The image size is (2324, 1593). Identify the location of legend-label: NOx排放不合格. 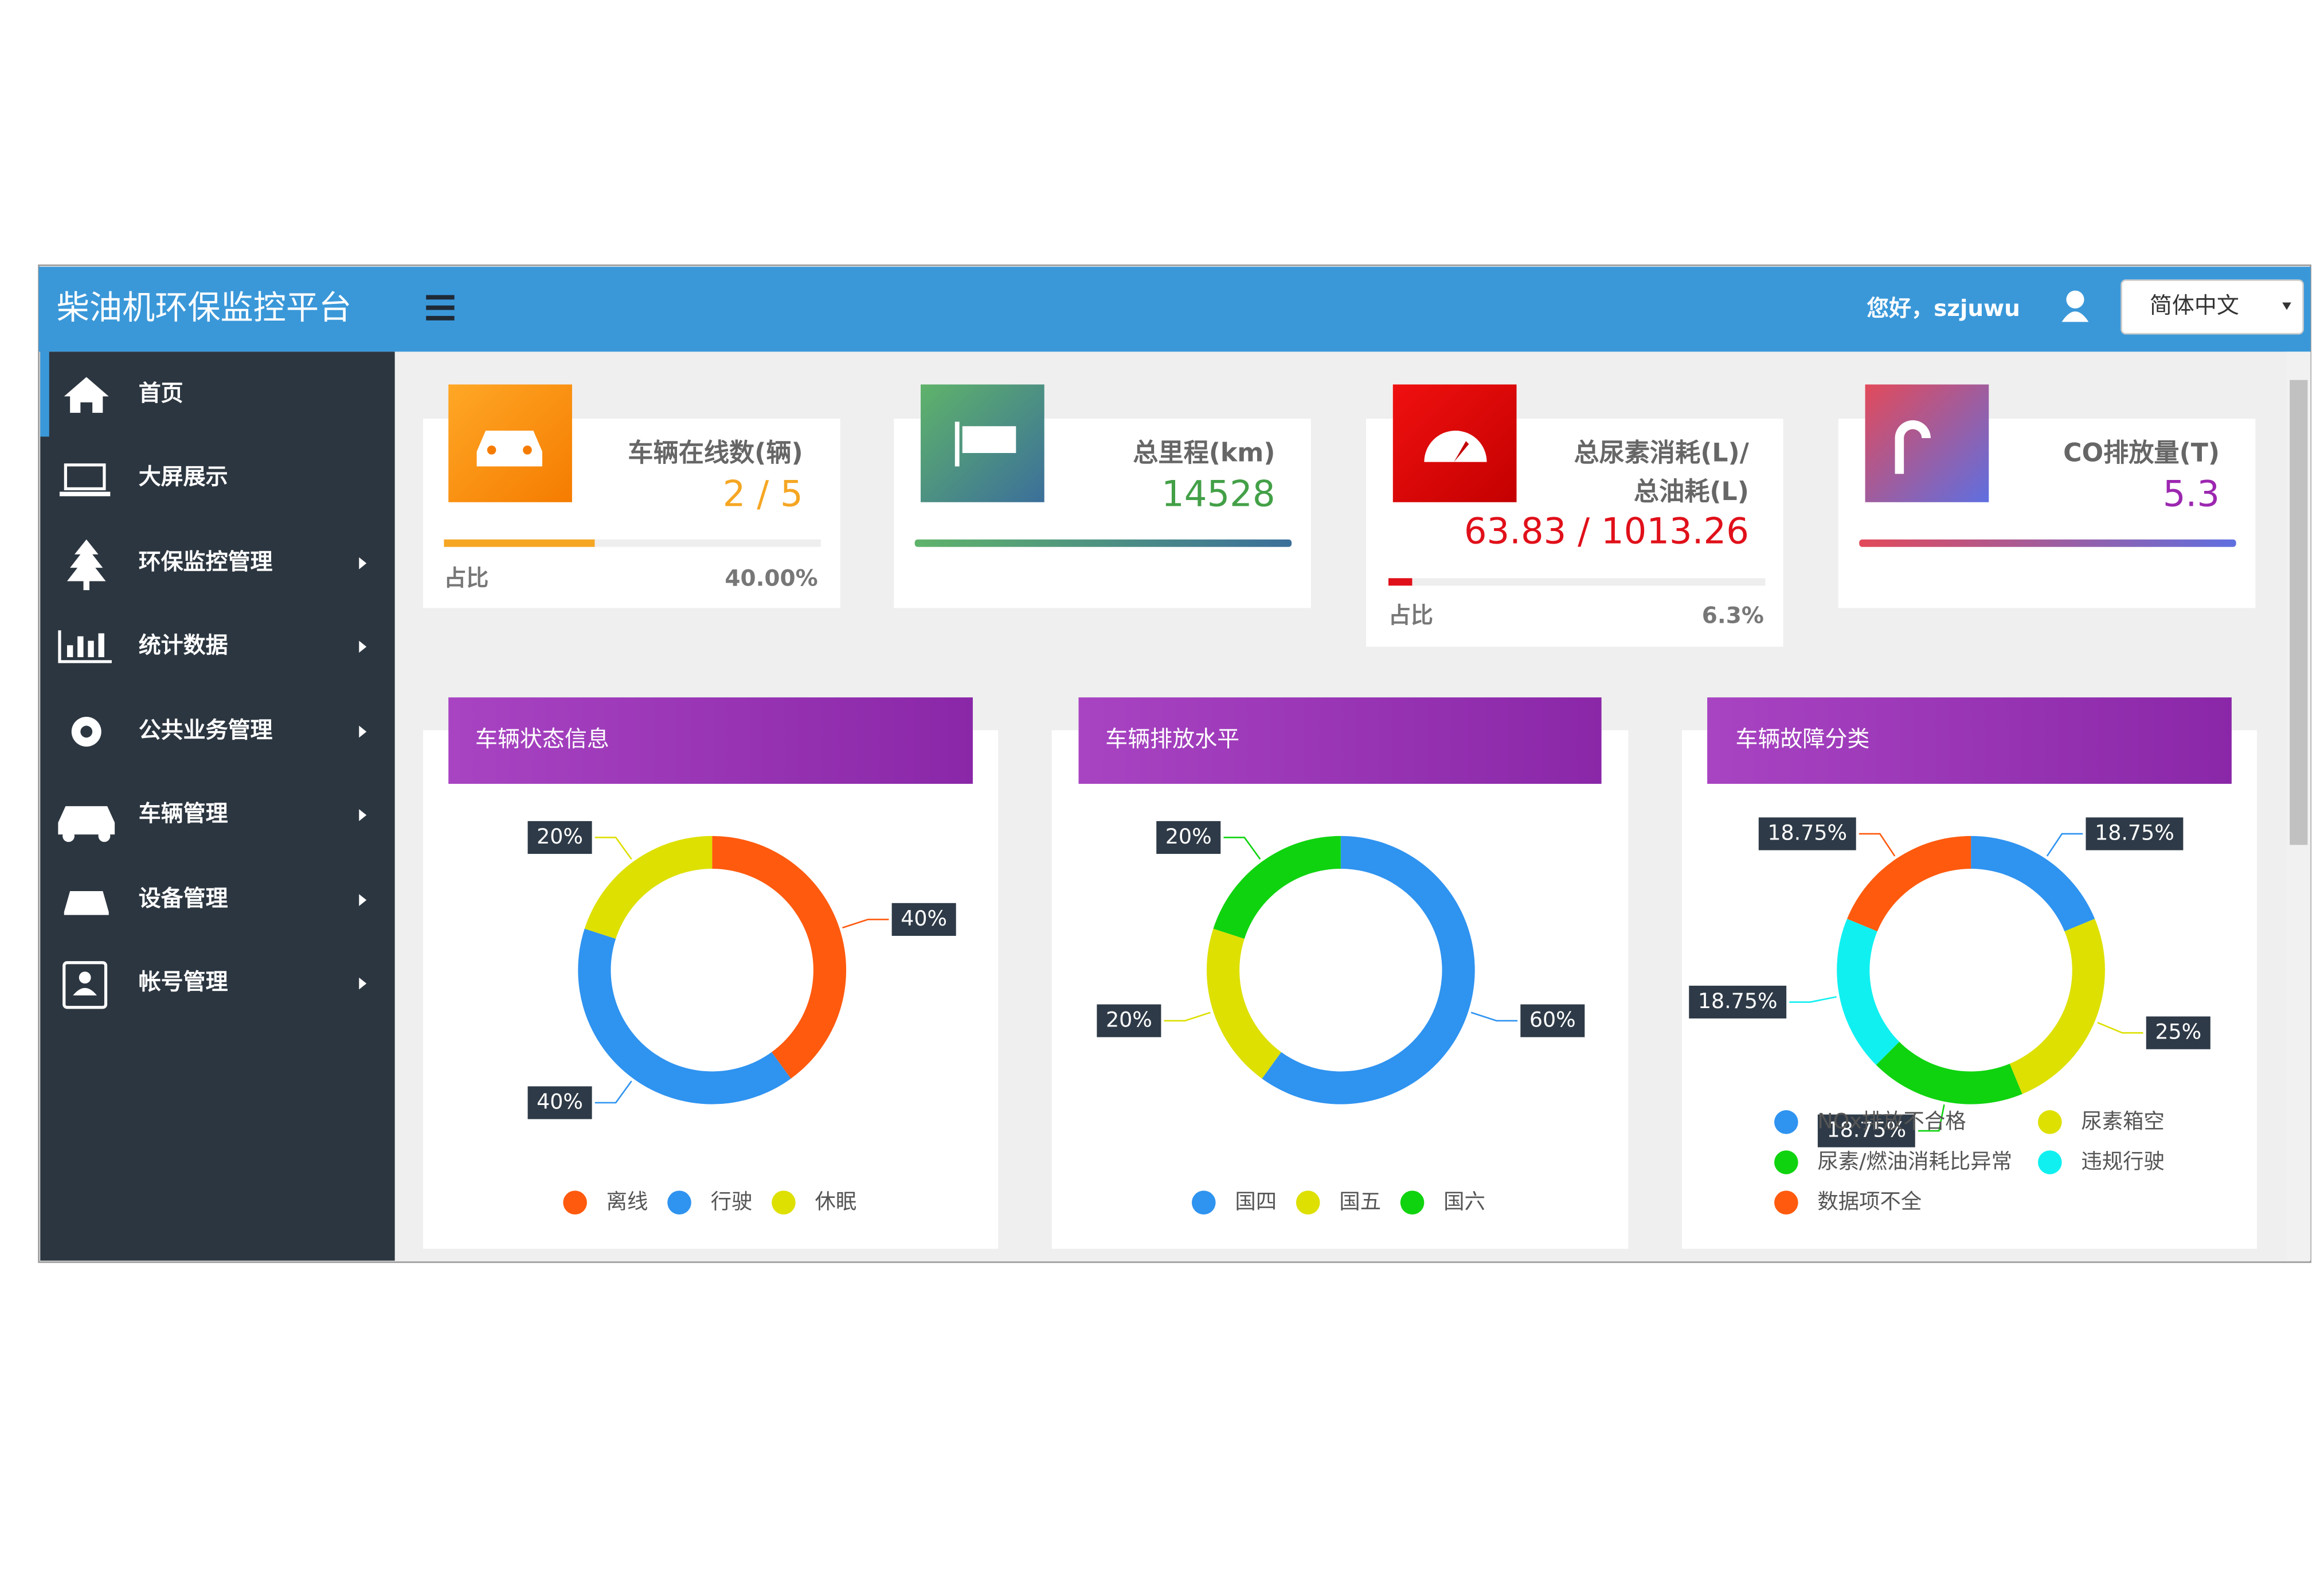
(1891, 1120).